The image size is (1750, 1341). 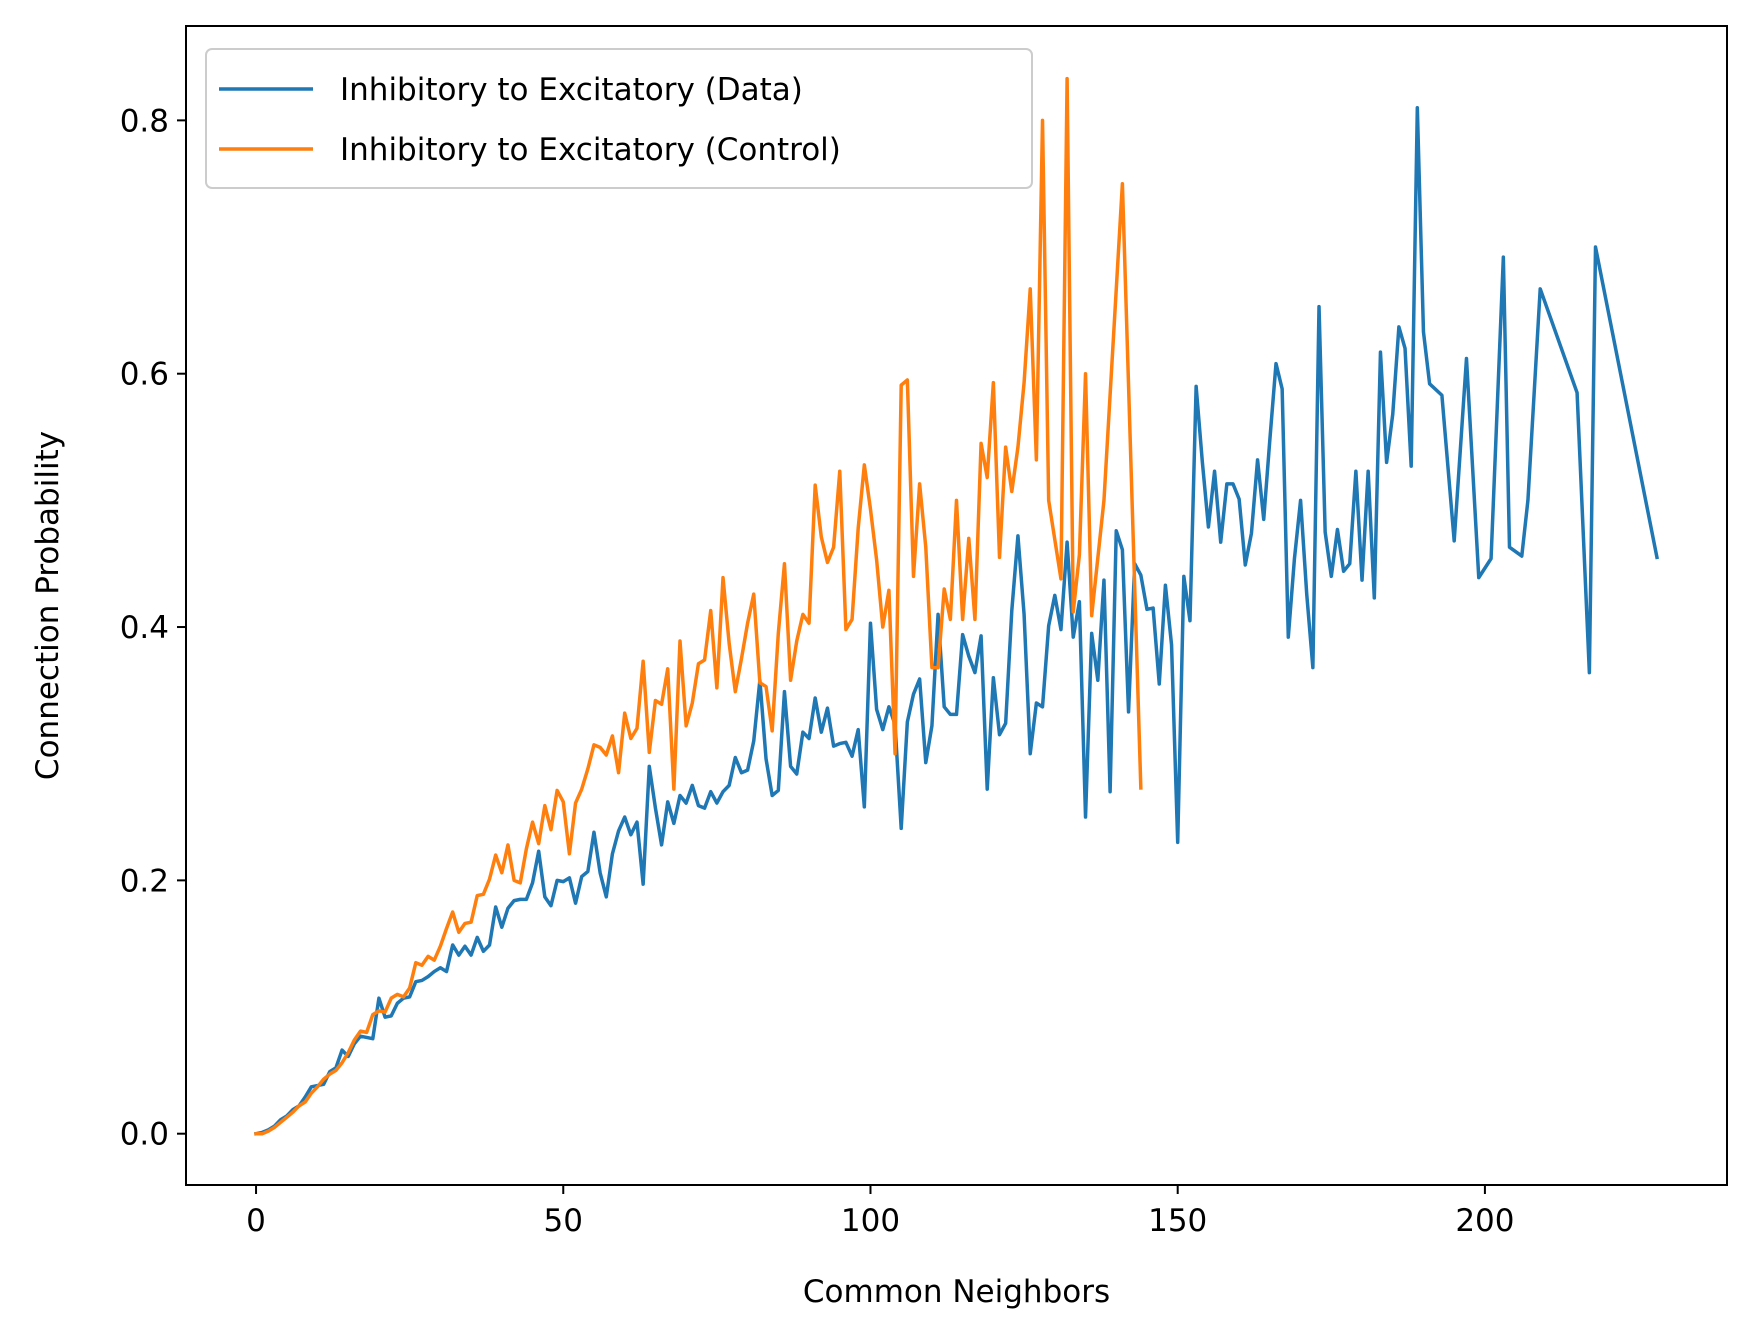 I want to click on y-tick-label: 0.2, so click(x=144, y=881).